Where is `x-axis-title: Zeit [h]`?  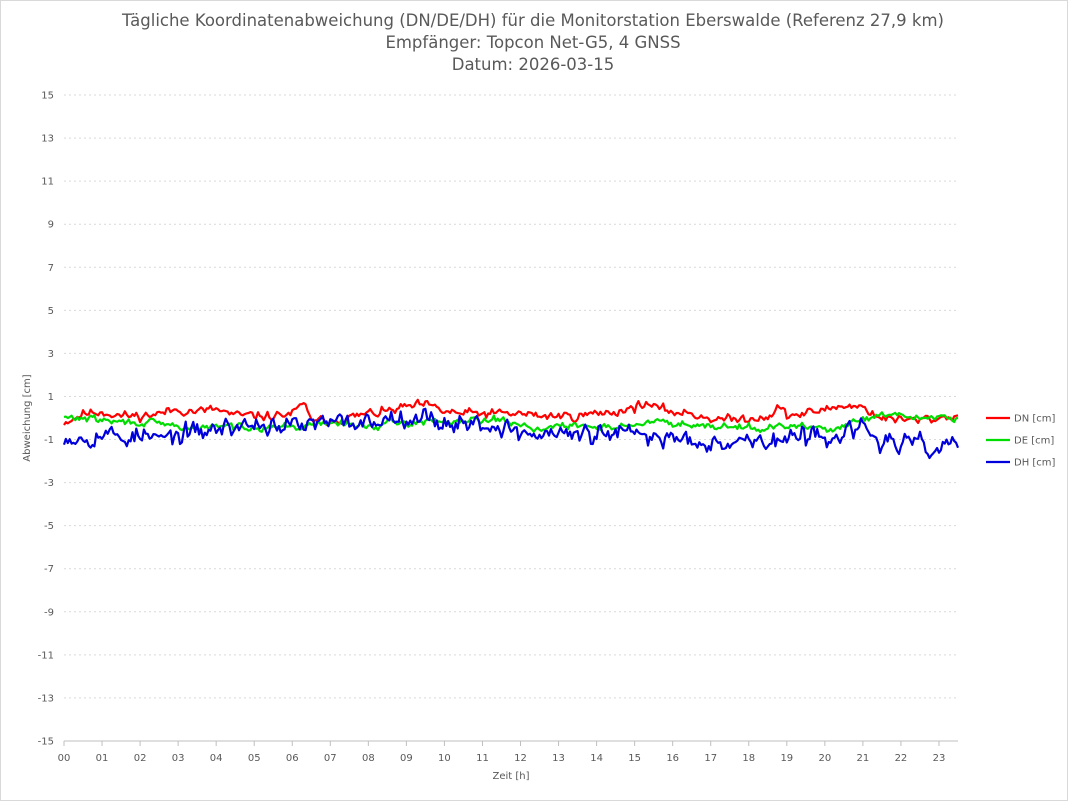
x-axis-title: Zeit [h] is located at coordinates (510, 776).